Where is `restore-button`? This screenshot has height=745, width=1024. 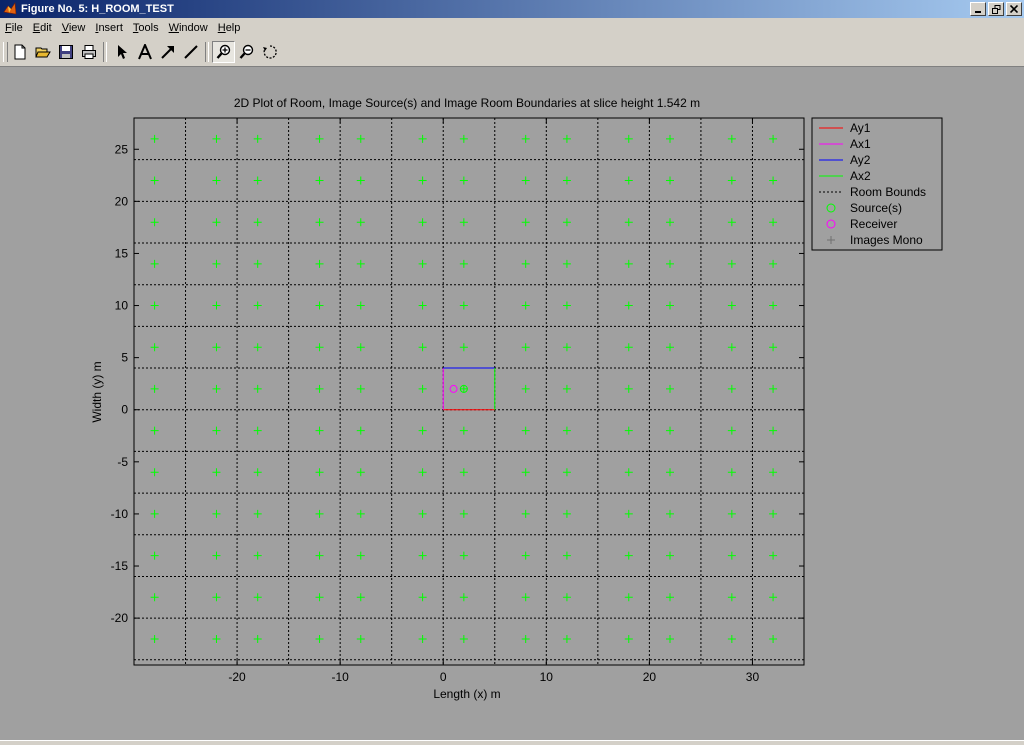 restore-button is located at coordinates (996, 9).